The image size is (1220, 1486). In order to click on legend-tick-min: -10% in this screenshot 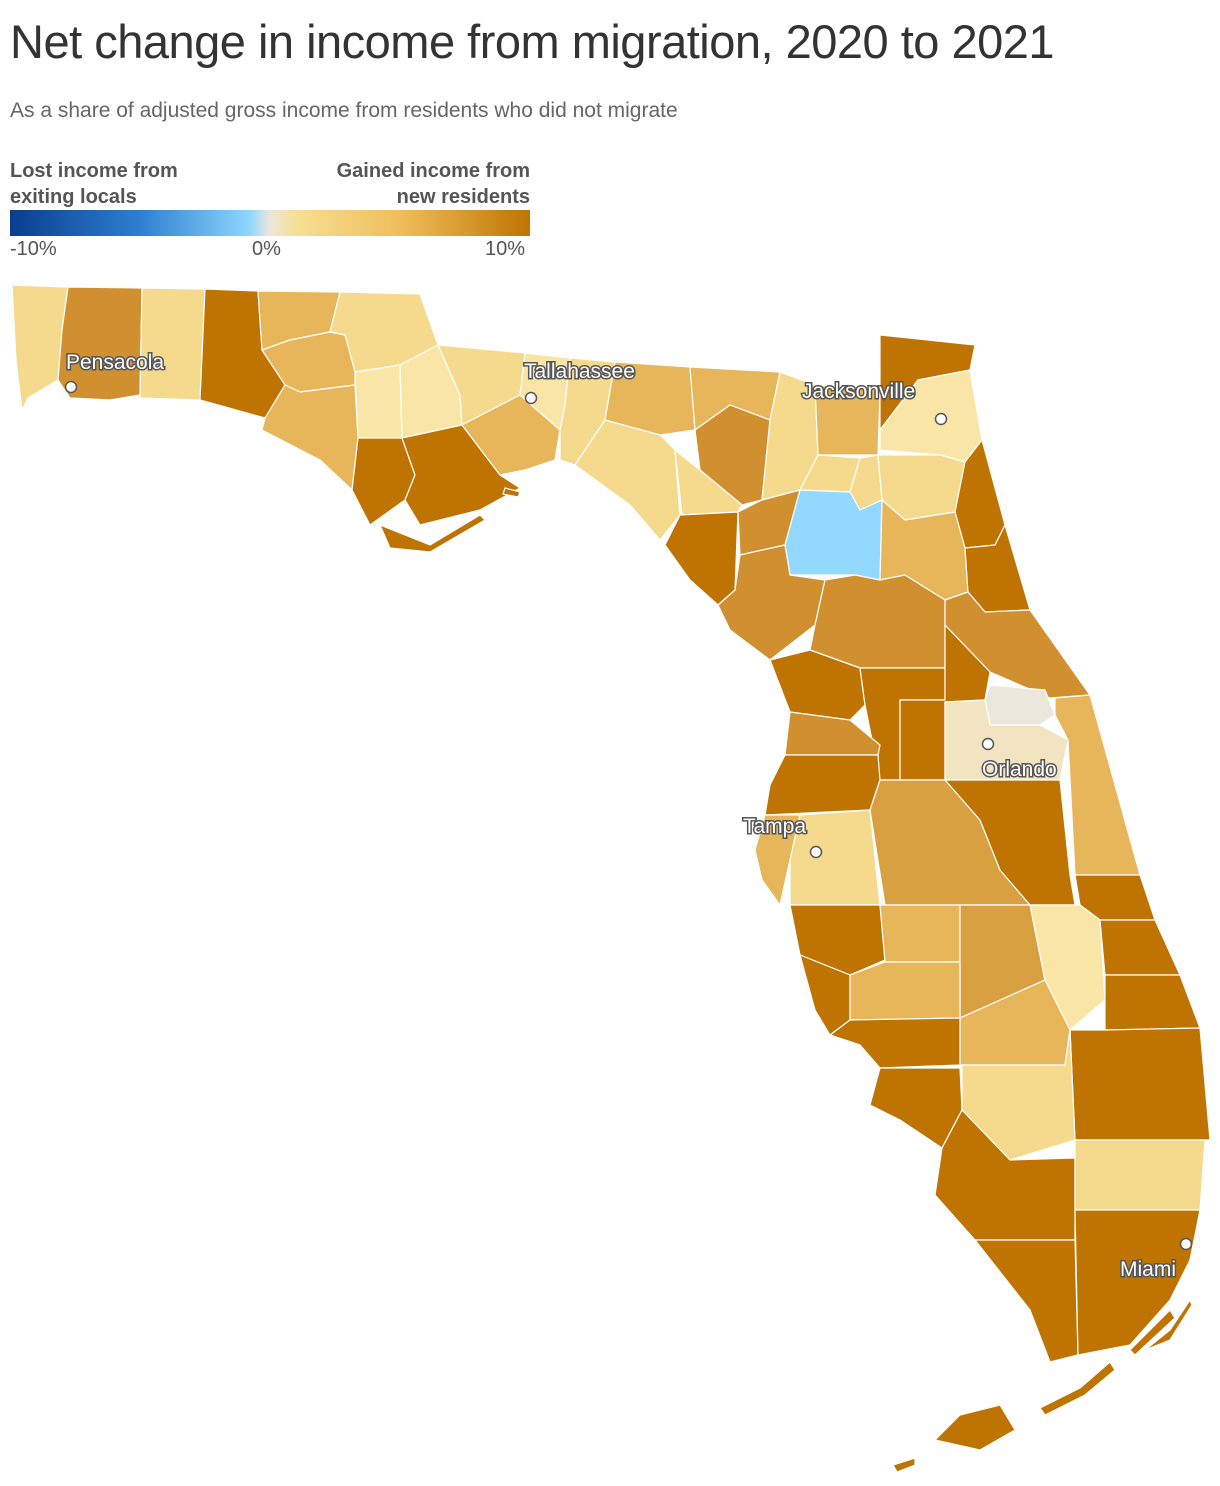, I will do `click(33, 249)`.